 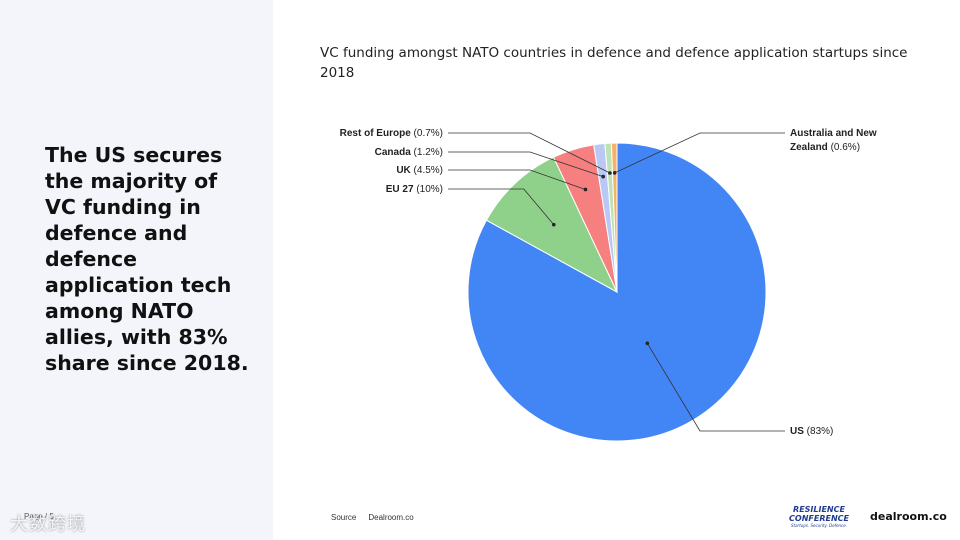 I want to click on data-label-rest-of-europe: Rest of Europe (0.7%), so click(x=391, y=133).